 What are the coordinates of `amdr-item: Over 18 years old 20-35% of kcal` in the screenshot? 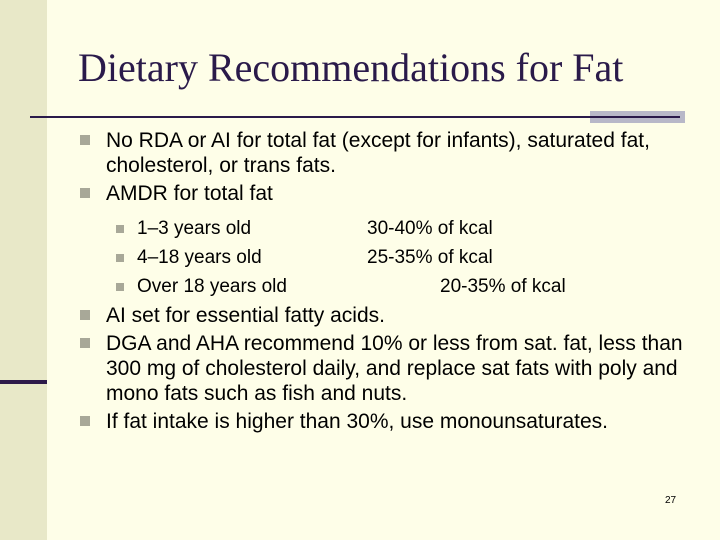 It's located at (385, 286).